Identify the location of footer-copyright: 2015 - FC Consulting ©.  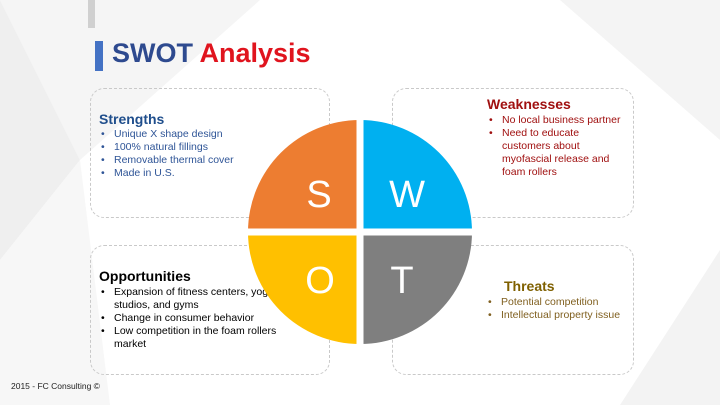
(55, 386).